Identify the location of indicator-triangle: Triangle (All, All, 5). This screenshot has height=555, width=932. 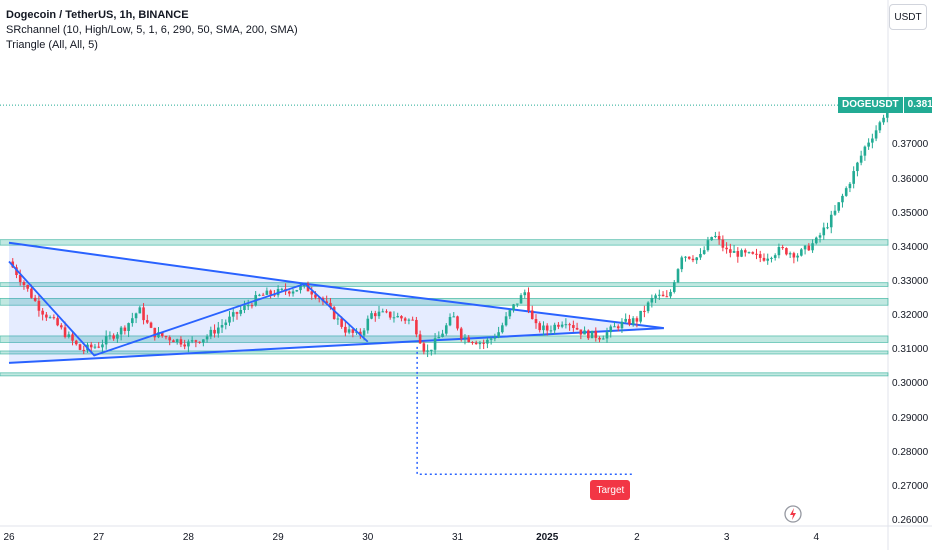
(52, 45).